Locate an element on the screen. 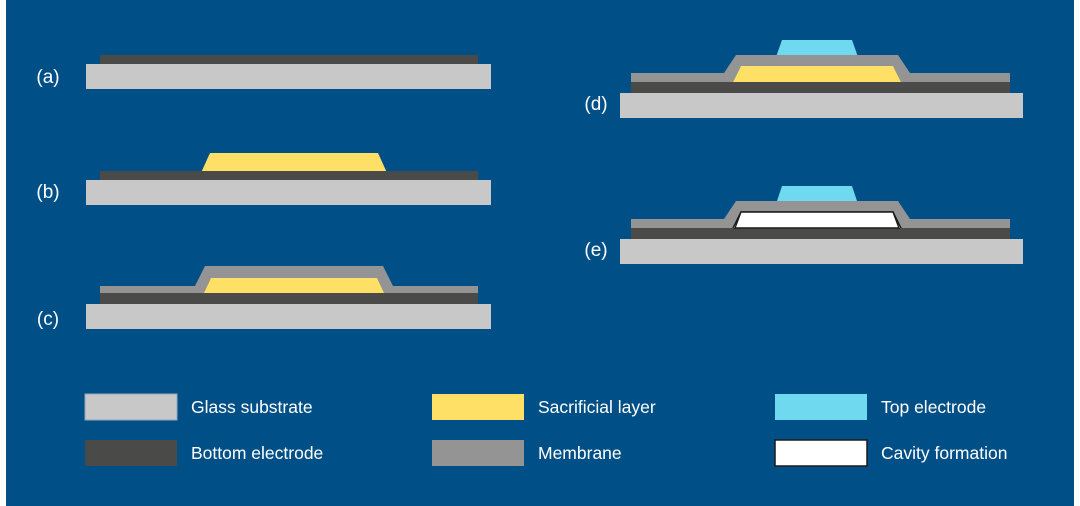 Image resolution: width=1080 pixels, height=506 pixels. panel-c is located at coordinates (288, 297).